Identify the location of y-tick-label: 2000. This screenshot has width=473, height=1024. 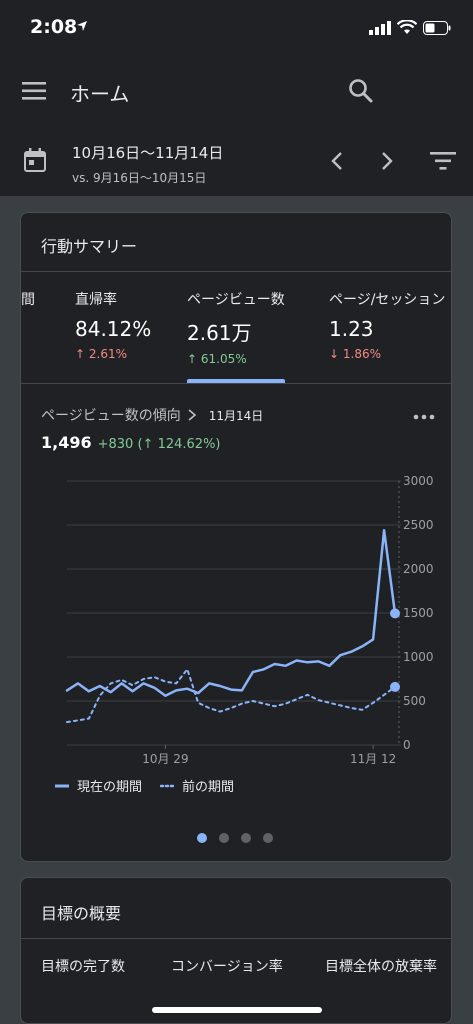
(418, 569).